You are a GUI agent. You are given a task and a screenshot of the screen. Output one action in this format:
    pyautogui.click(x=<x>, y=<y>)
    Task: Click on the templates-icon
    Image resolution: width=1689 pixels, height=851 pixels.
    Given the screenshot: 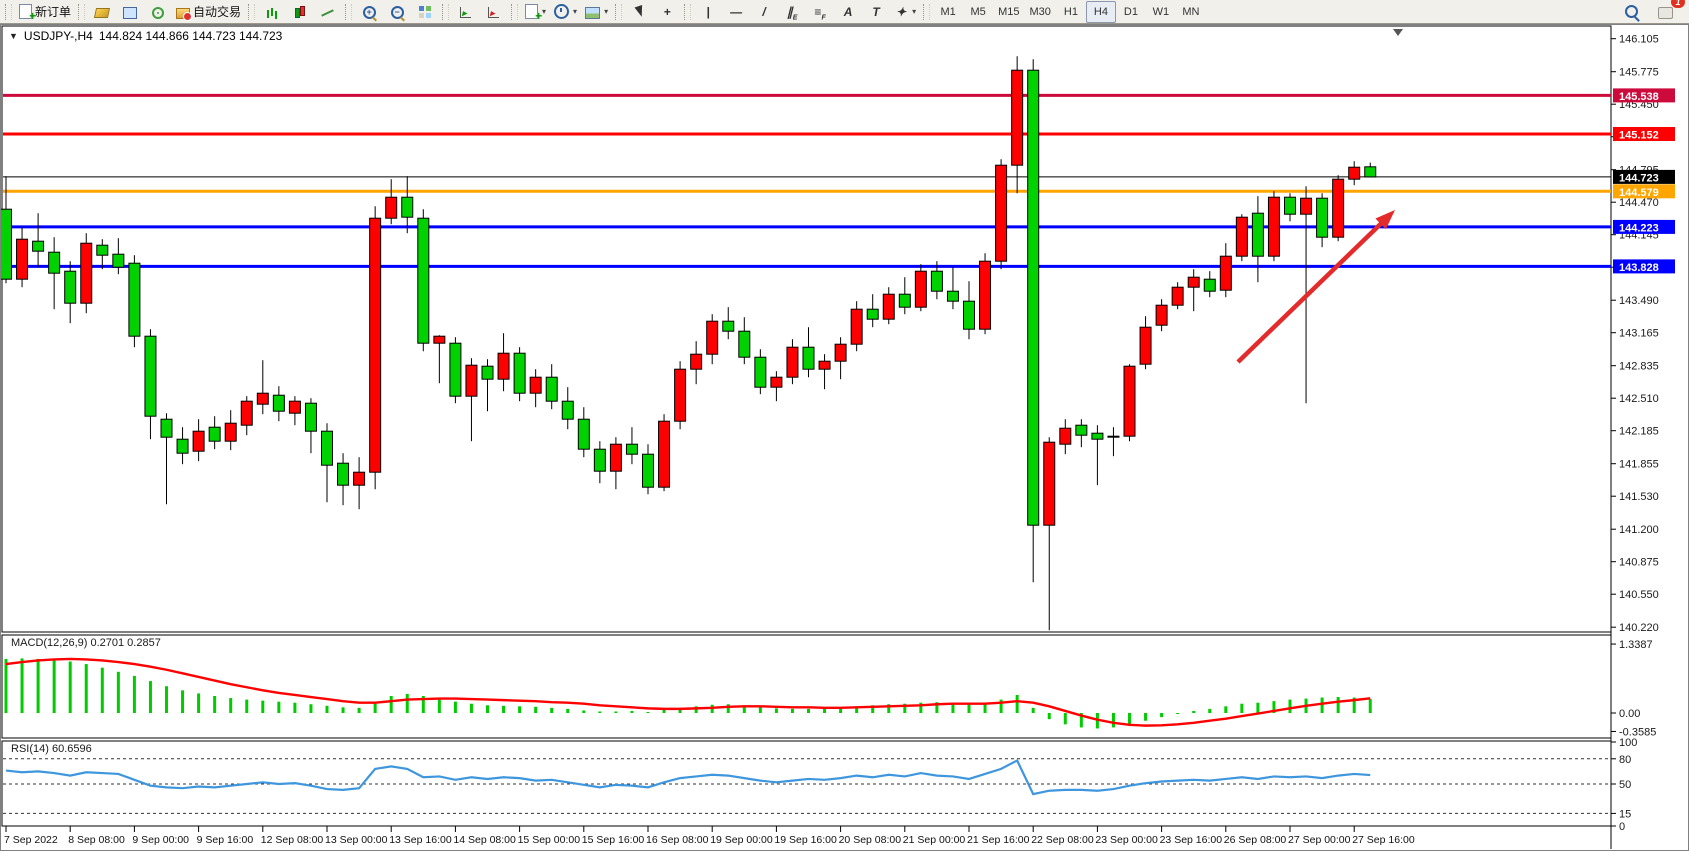 What is the action you would take?
    pyautogui.click(x=593, y=12)
    